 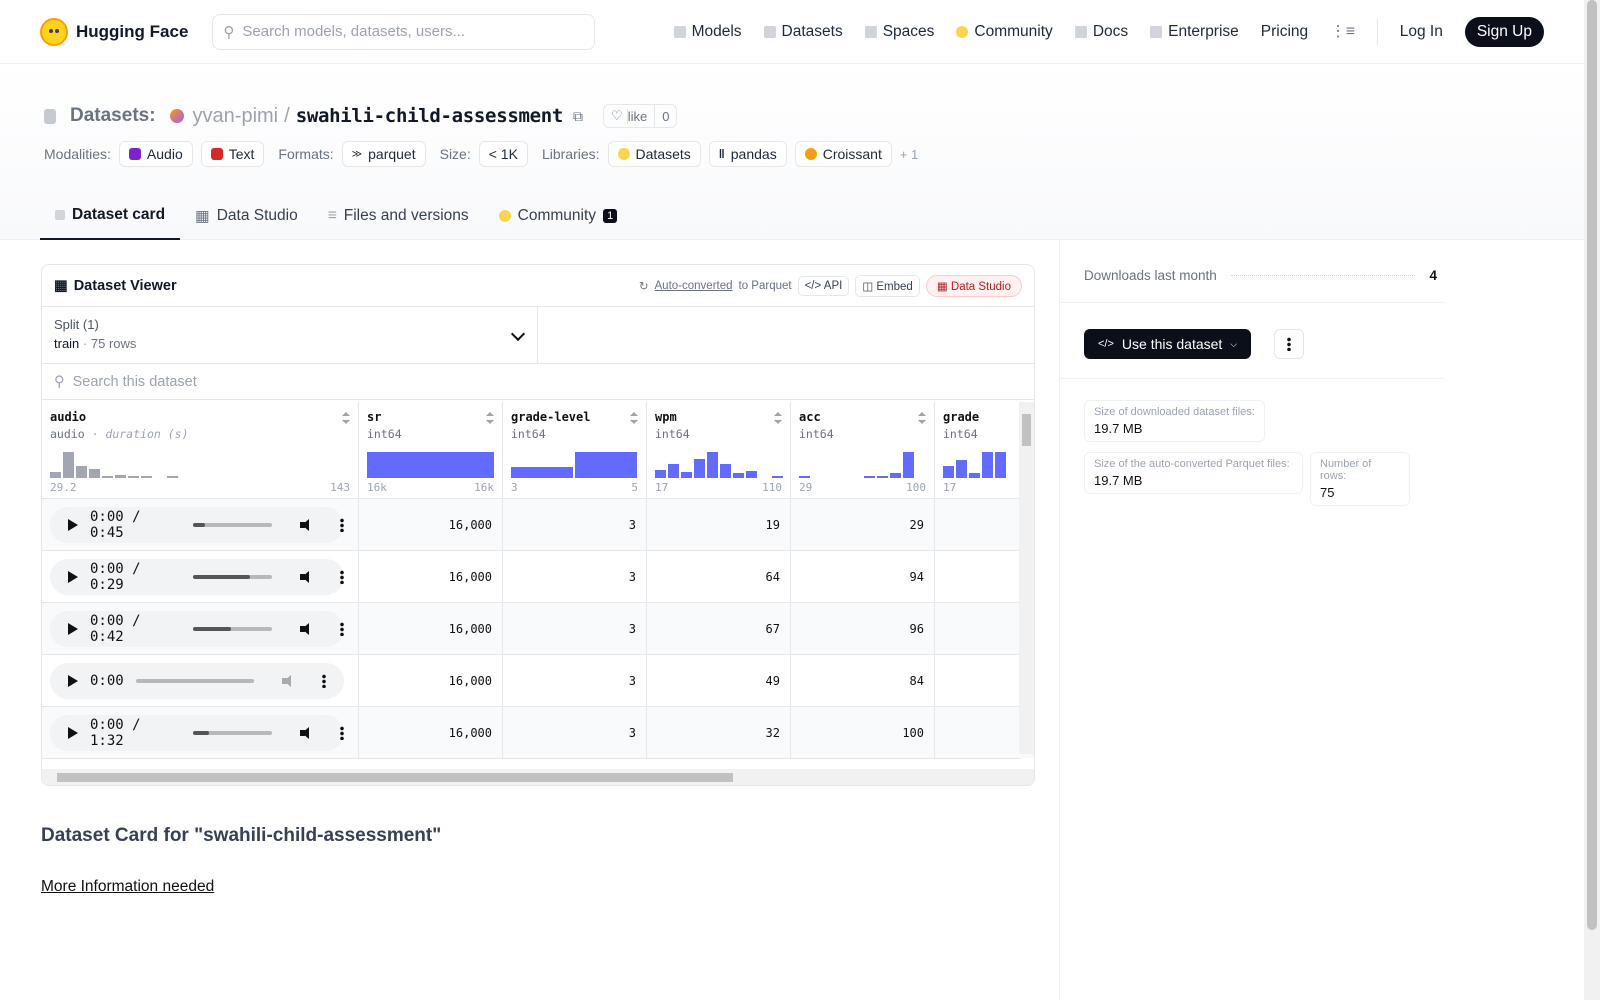 I want to click on api-button: </> API, so click(x=823, y=285).